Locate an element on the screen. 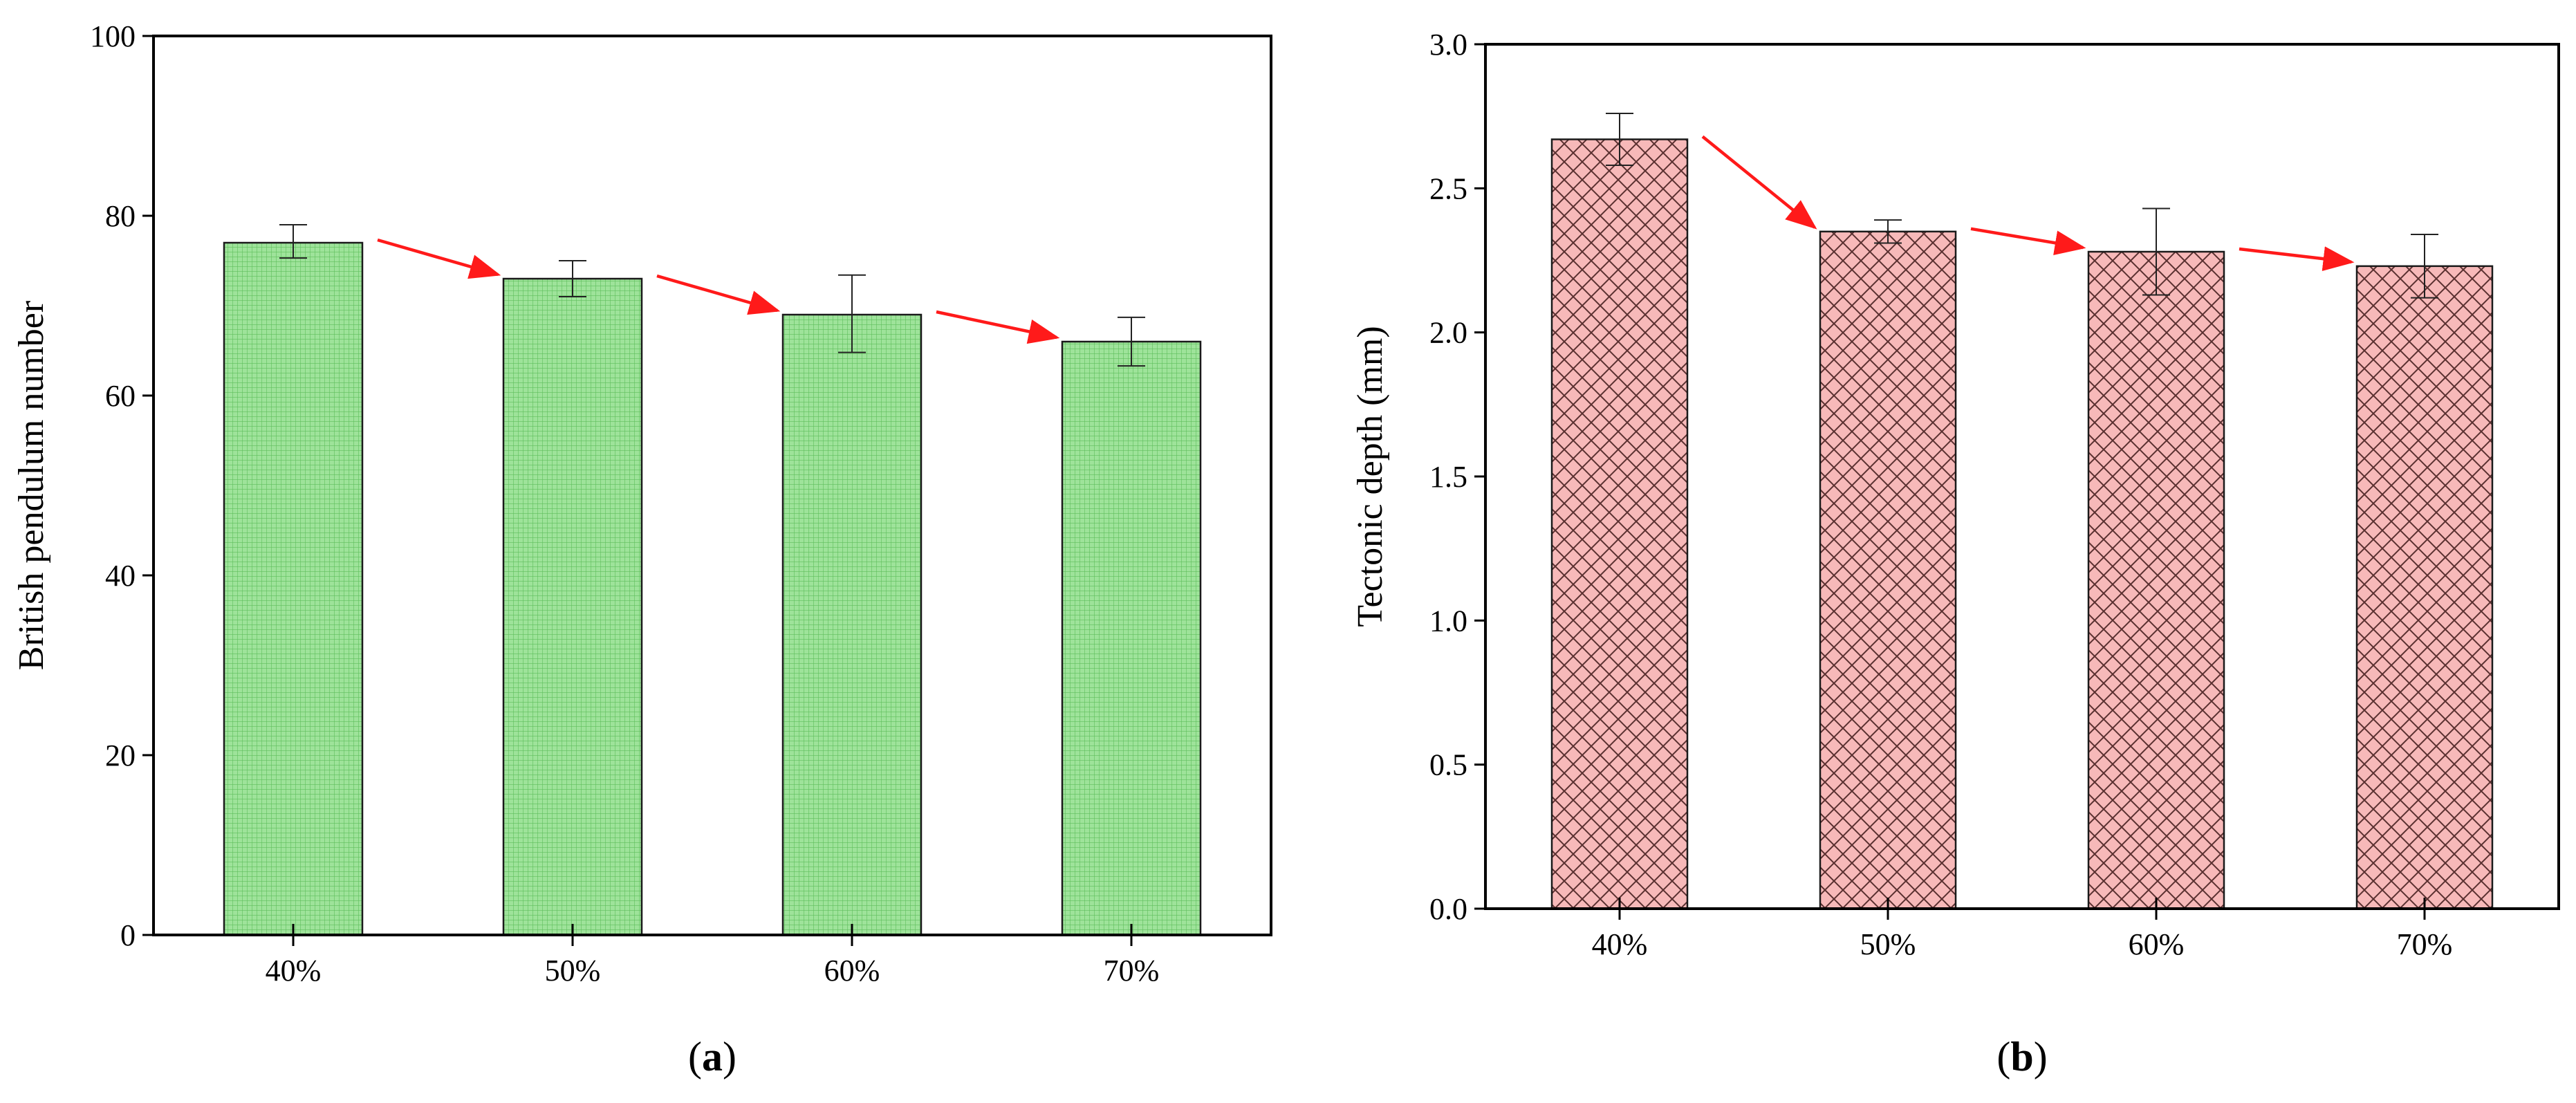  chart-a-y-axis: 0 20 40 60 80 100 is located at coordinates (122, 485).